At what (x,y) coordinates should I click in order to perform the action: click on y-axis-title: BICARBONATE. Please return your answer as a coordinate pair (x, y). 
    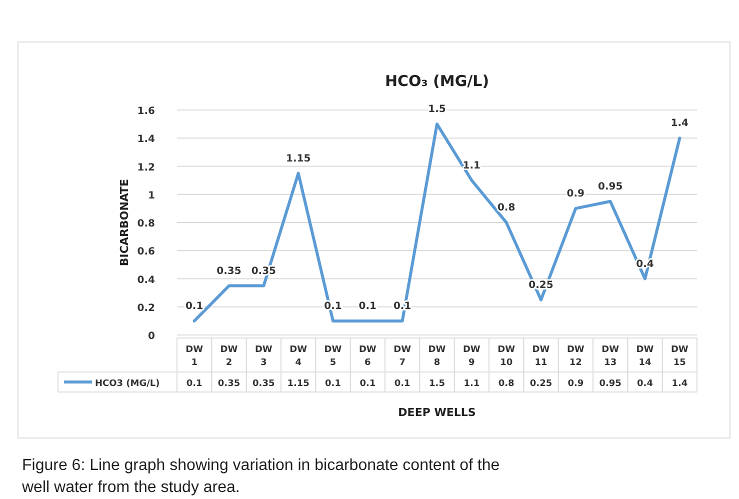
    Looking at the image, I should click on (124, 222).